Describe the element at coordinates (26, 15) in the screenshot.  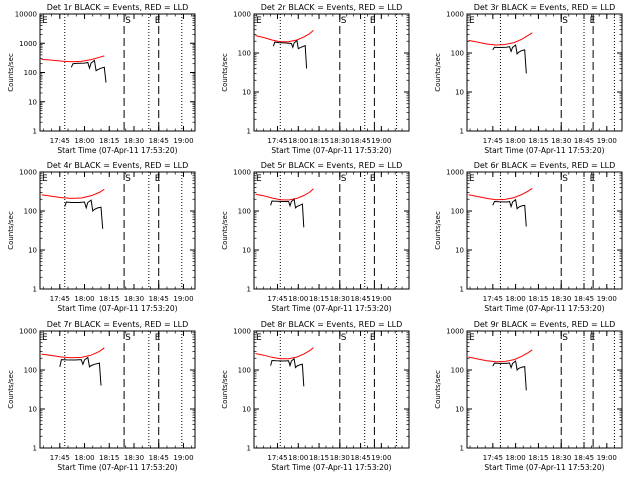
I see `y-tick-label: 10000` at that location.